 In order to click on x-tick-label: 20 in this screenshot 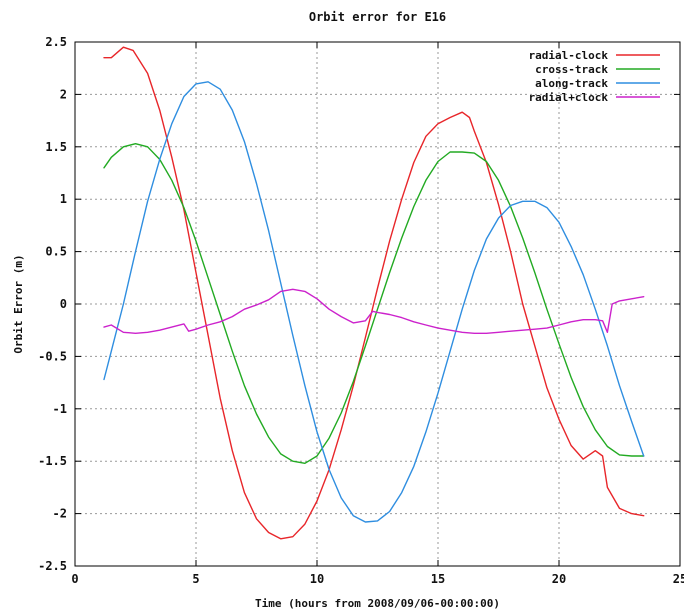, I will do `click(559, 579)`.